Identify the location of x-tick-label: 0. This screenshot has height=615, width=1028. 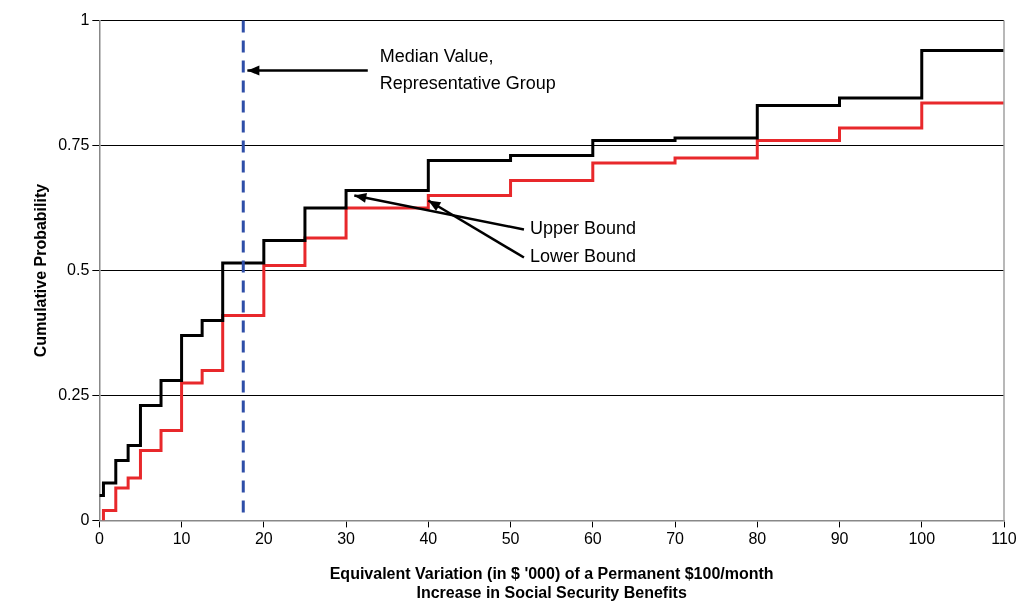
(99, 539).